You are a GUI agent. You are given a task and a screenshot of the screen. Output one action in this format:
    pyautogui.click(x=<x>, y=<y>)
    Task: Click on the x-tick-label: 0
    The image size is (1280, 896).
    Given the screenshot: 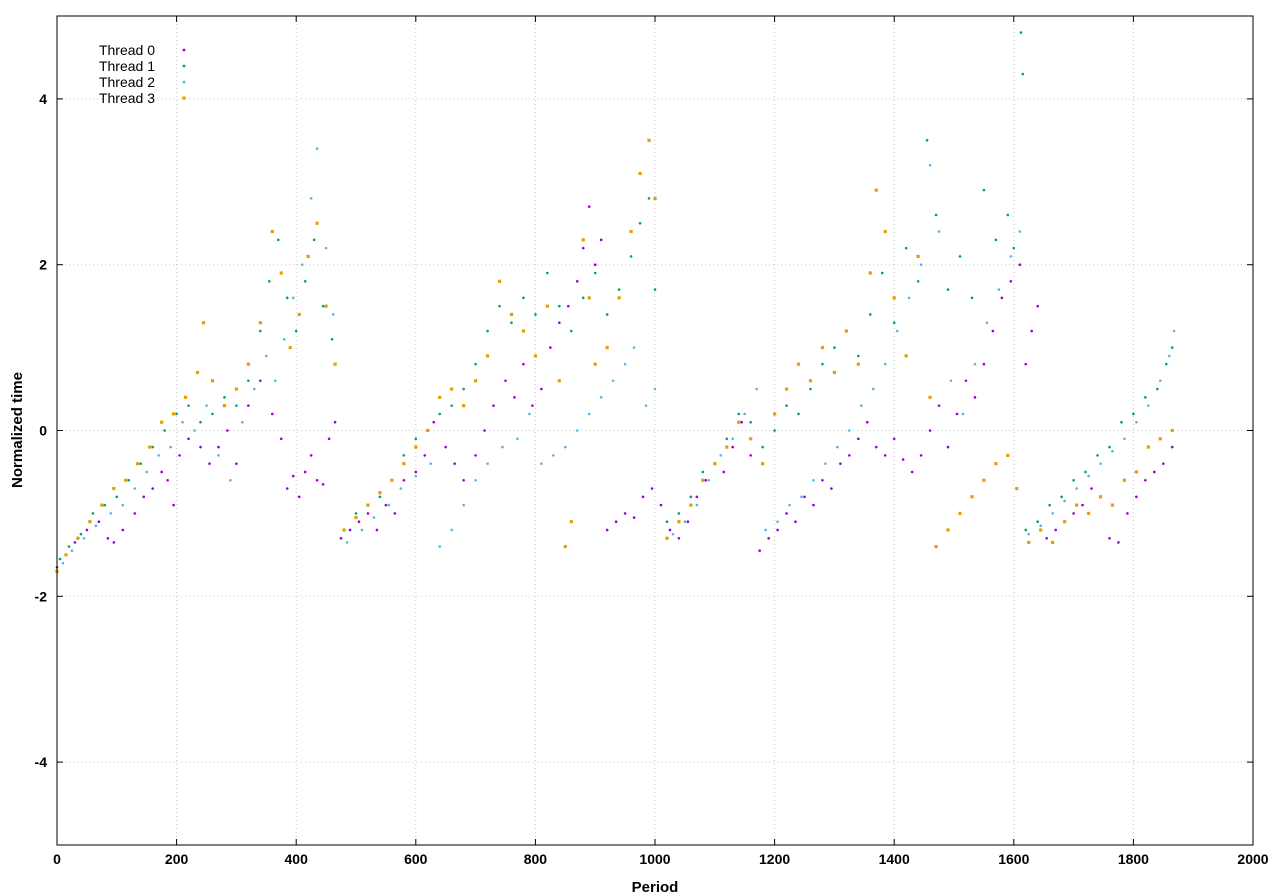 What is the action you would take?
    pyautogui.click(x=57, y=859)
    